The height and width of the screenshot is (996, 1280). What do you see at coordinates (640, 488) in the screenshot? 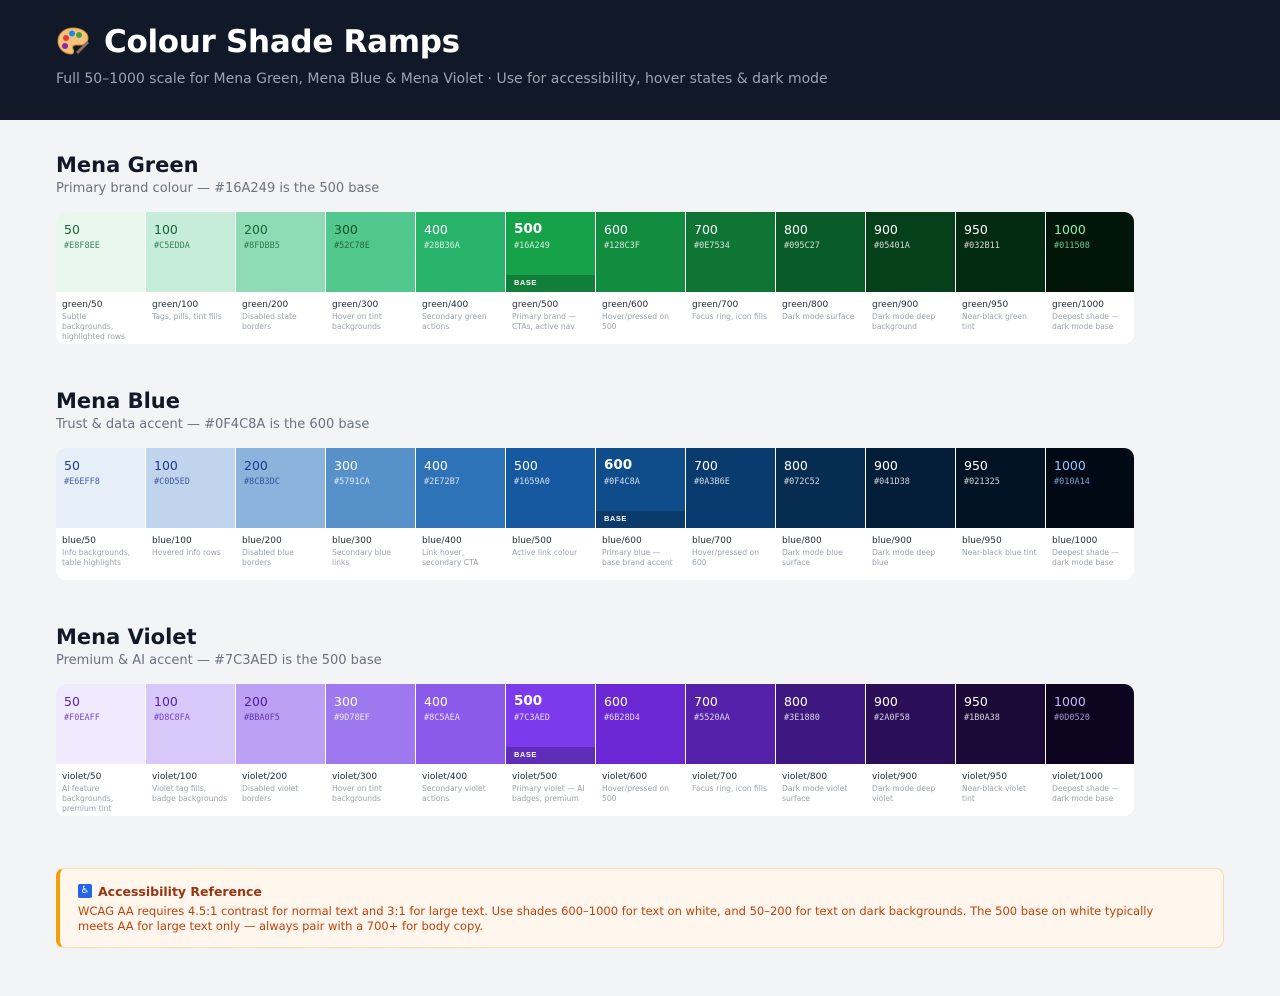
I see `color-swatch: 600 #0F4C8A BASE` at bounding box center [640, 488].